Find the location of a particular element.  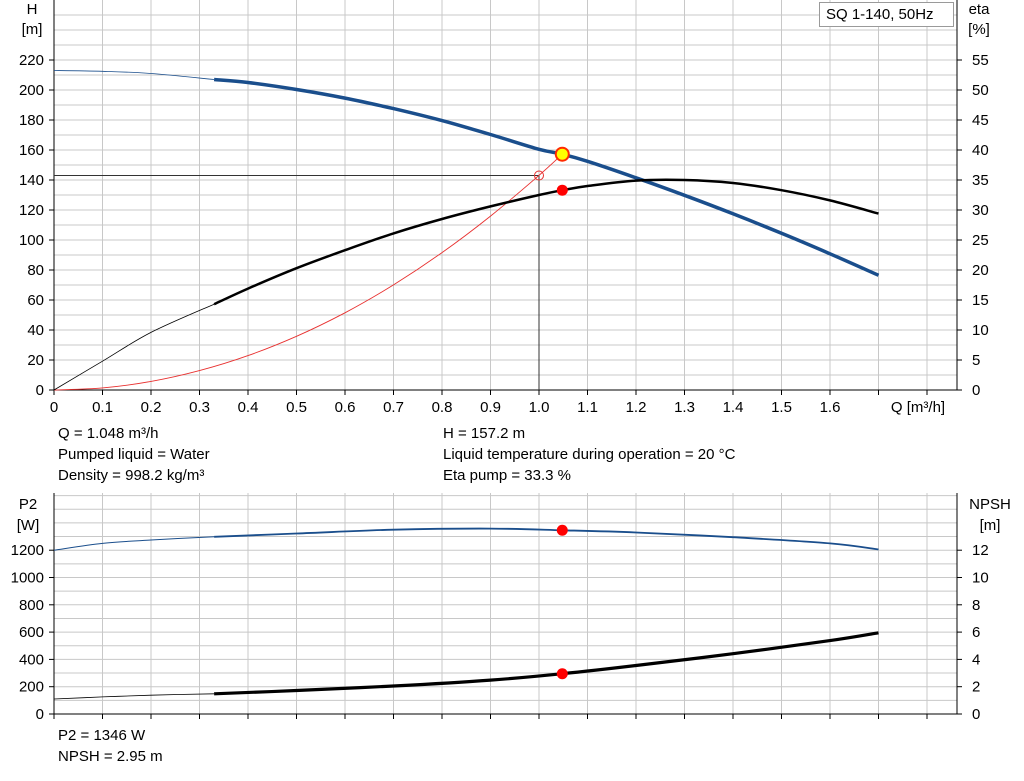

info-liquid: Pumped liquid = Water is located at coordinates (134, 454).